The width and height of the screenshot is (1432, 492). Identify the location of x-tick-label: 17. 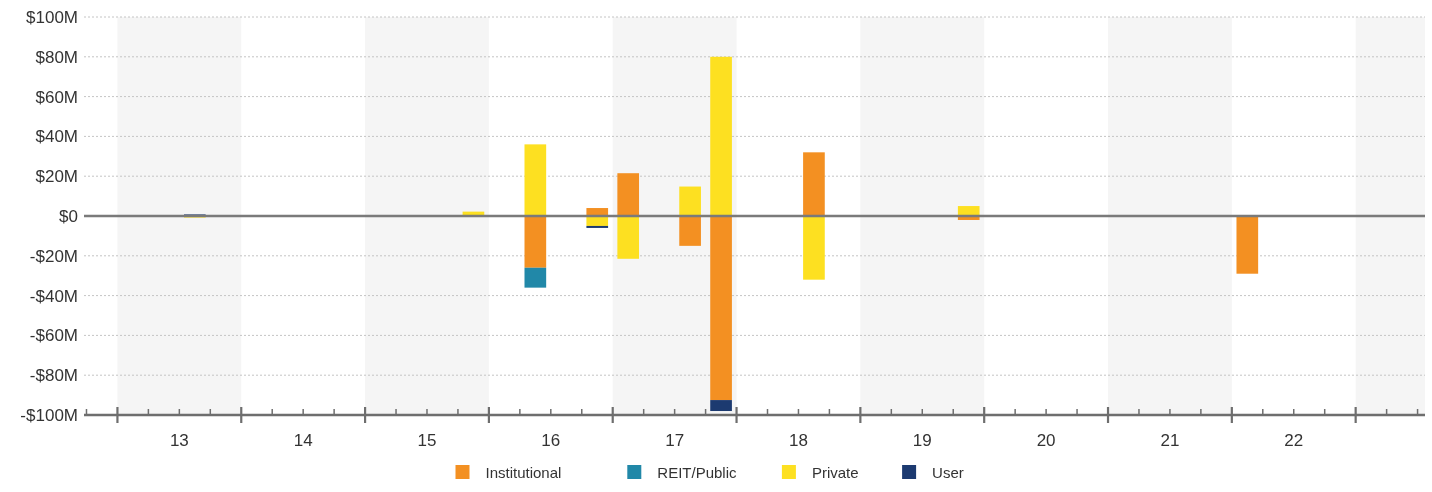
(675, 440).